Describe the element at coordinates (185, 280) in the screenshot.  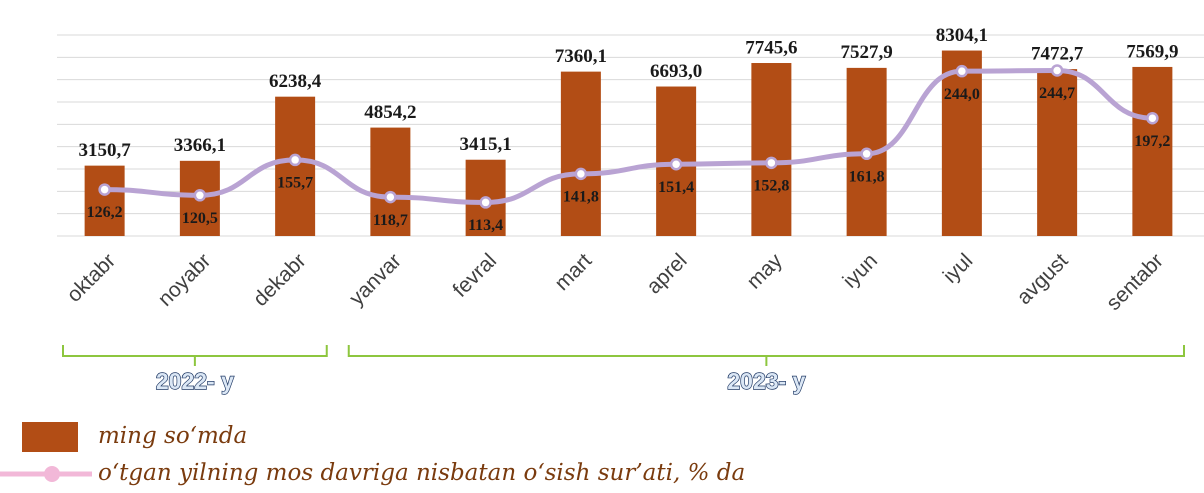
I see `x-tick-label: noyabr` at that location.